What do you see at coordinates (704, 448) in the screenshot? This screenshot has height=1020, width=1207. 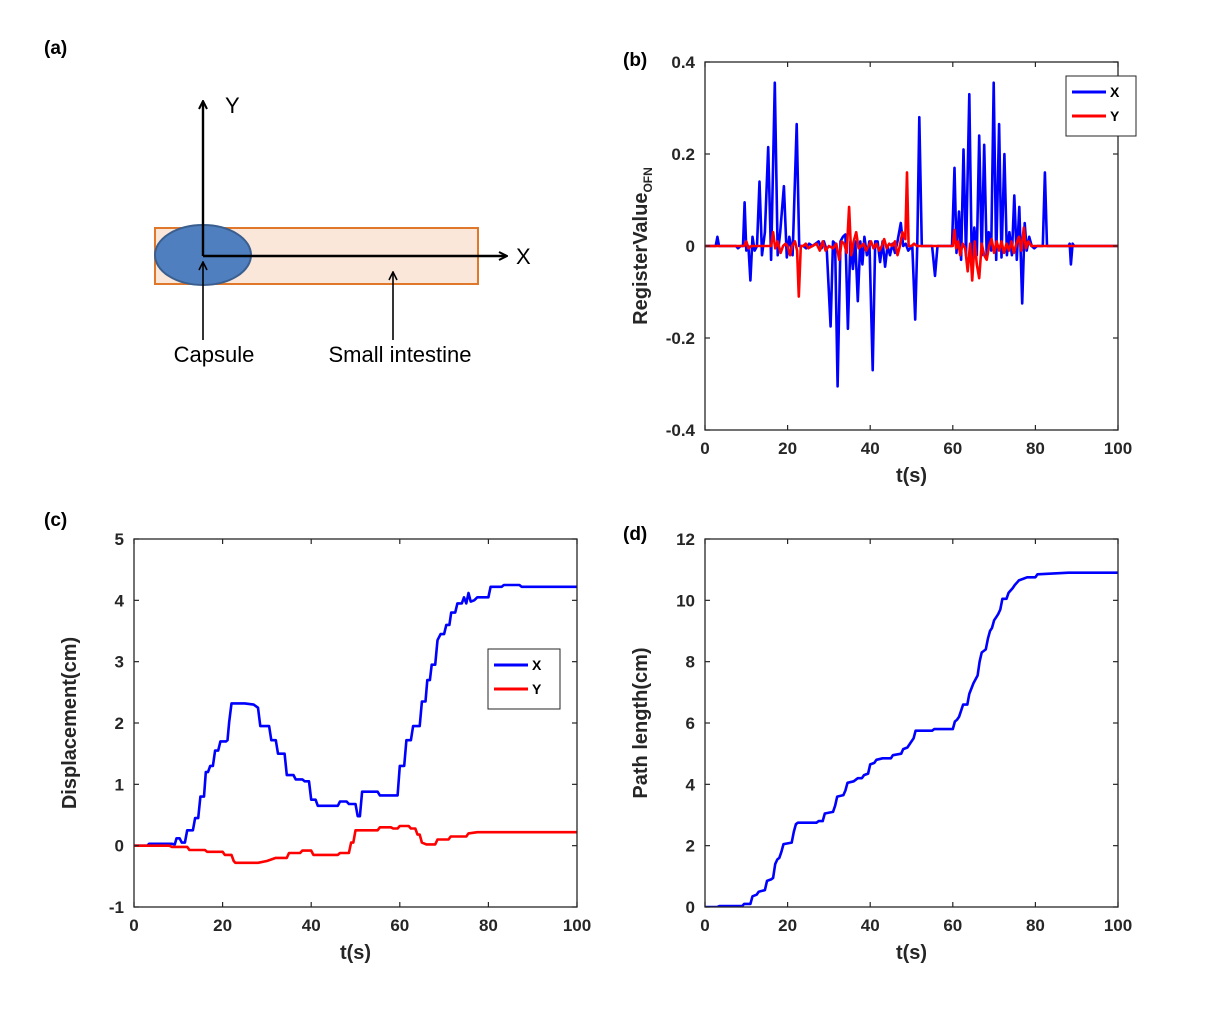 I see `x-tick-label-b: 0` at bounding box center [704, 448].